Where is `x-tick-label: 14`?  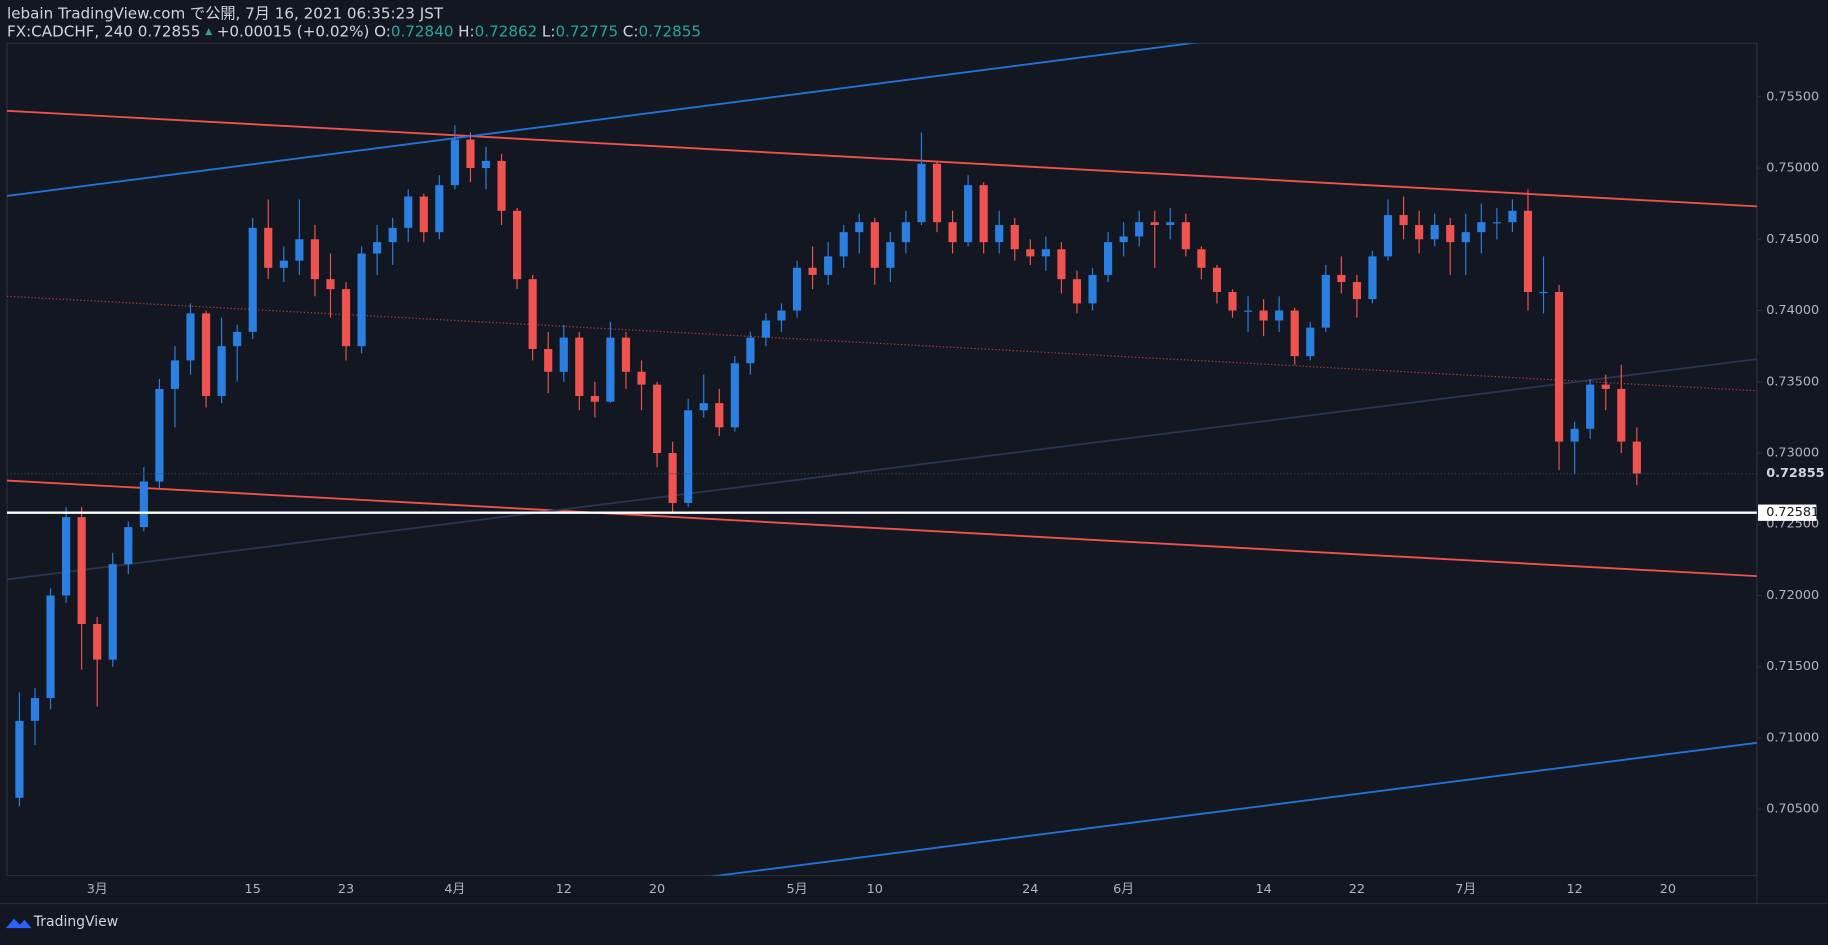 x-tick-label: 14 is located at coordinates (1263, 889).